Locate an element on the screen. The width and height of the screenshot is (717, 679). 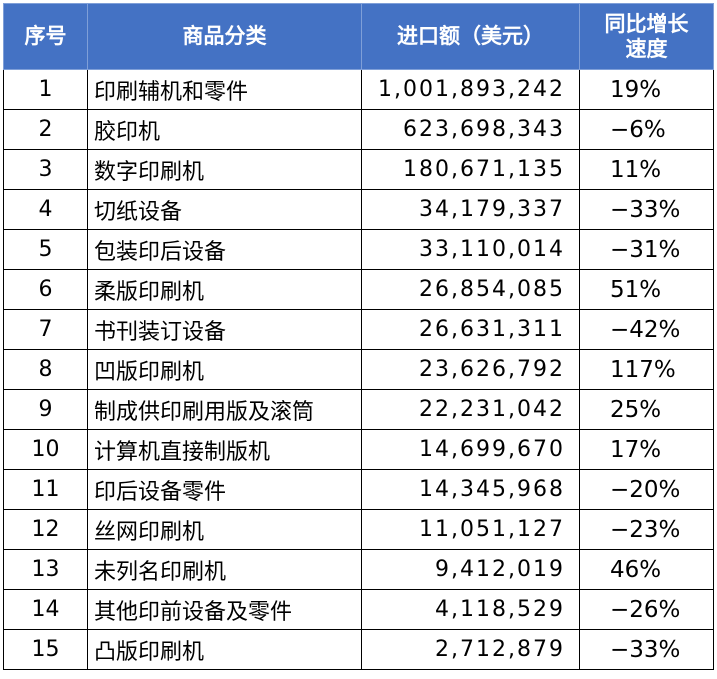
table-row: 5 包装印后设备 33,110,014 −31% is located at coordinates (358, 249).